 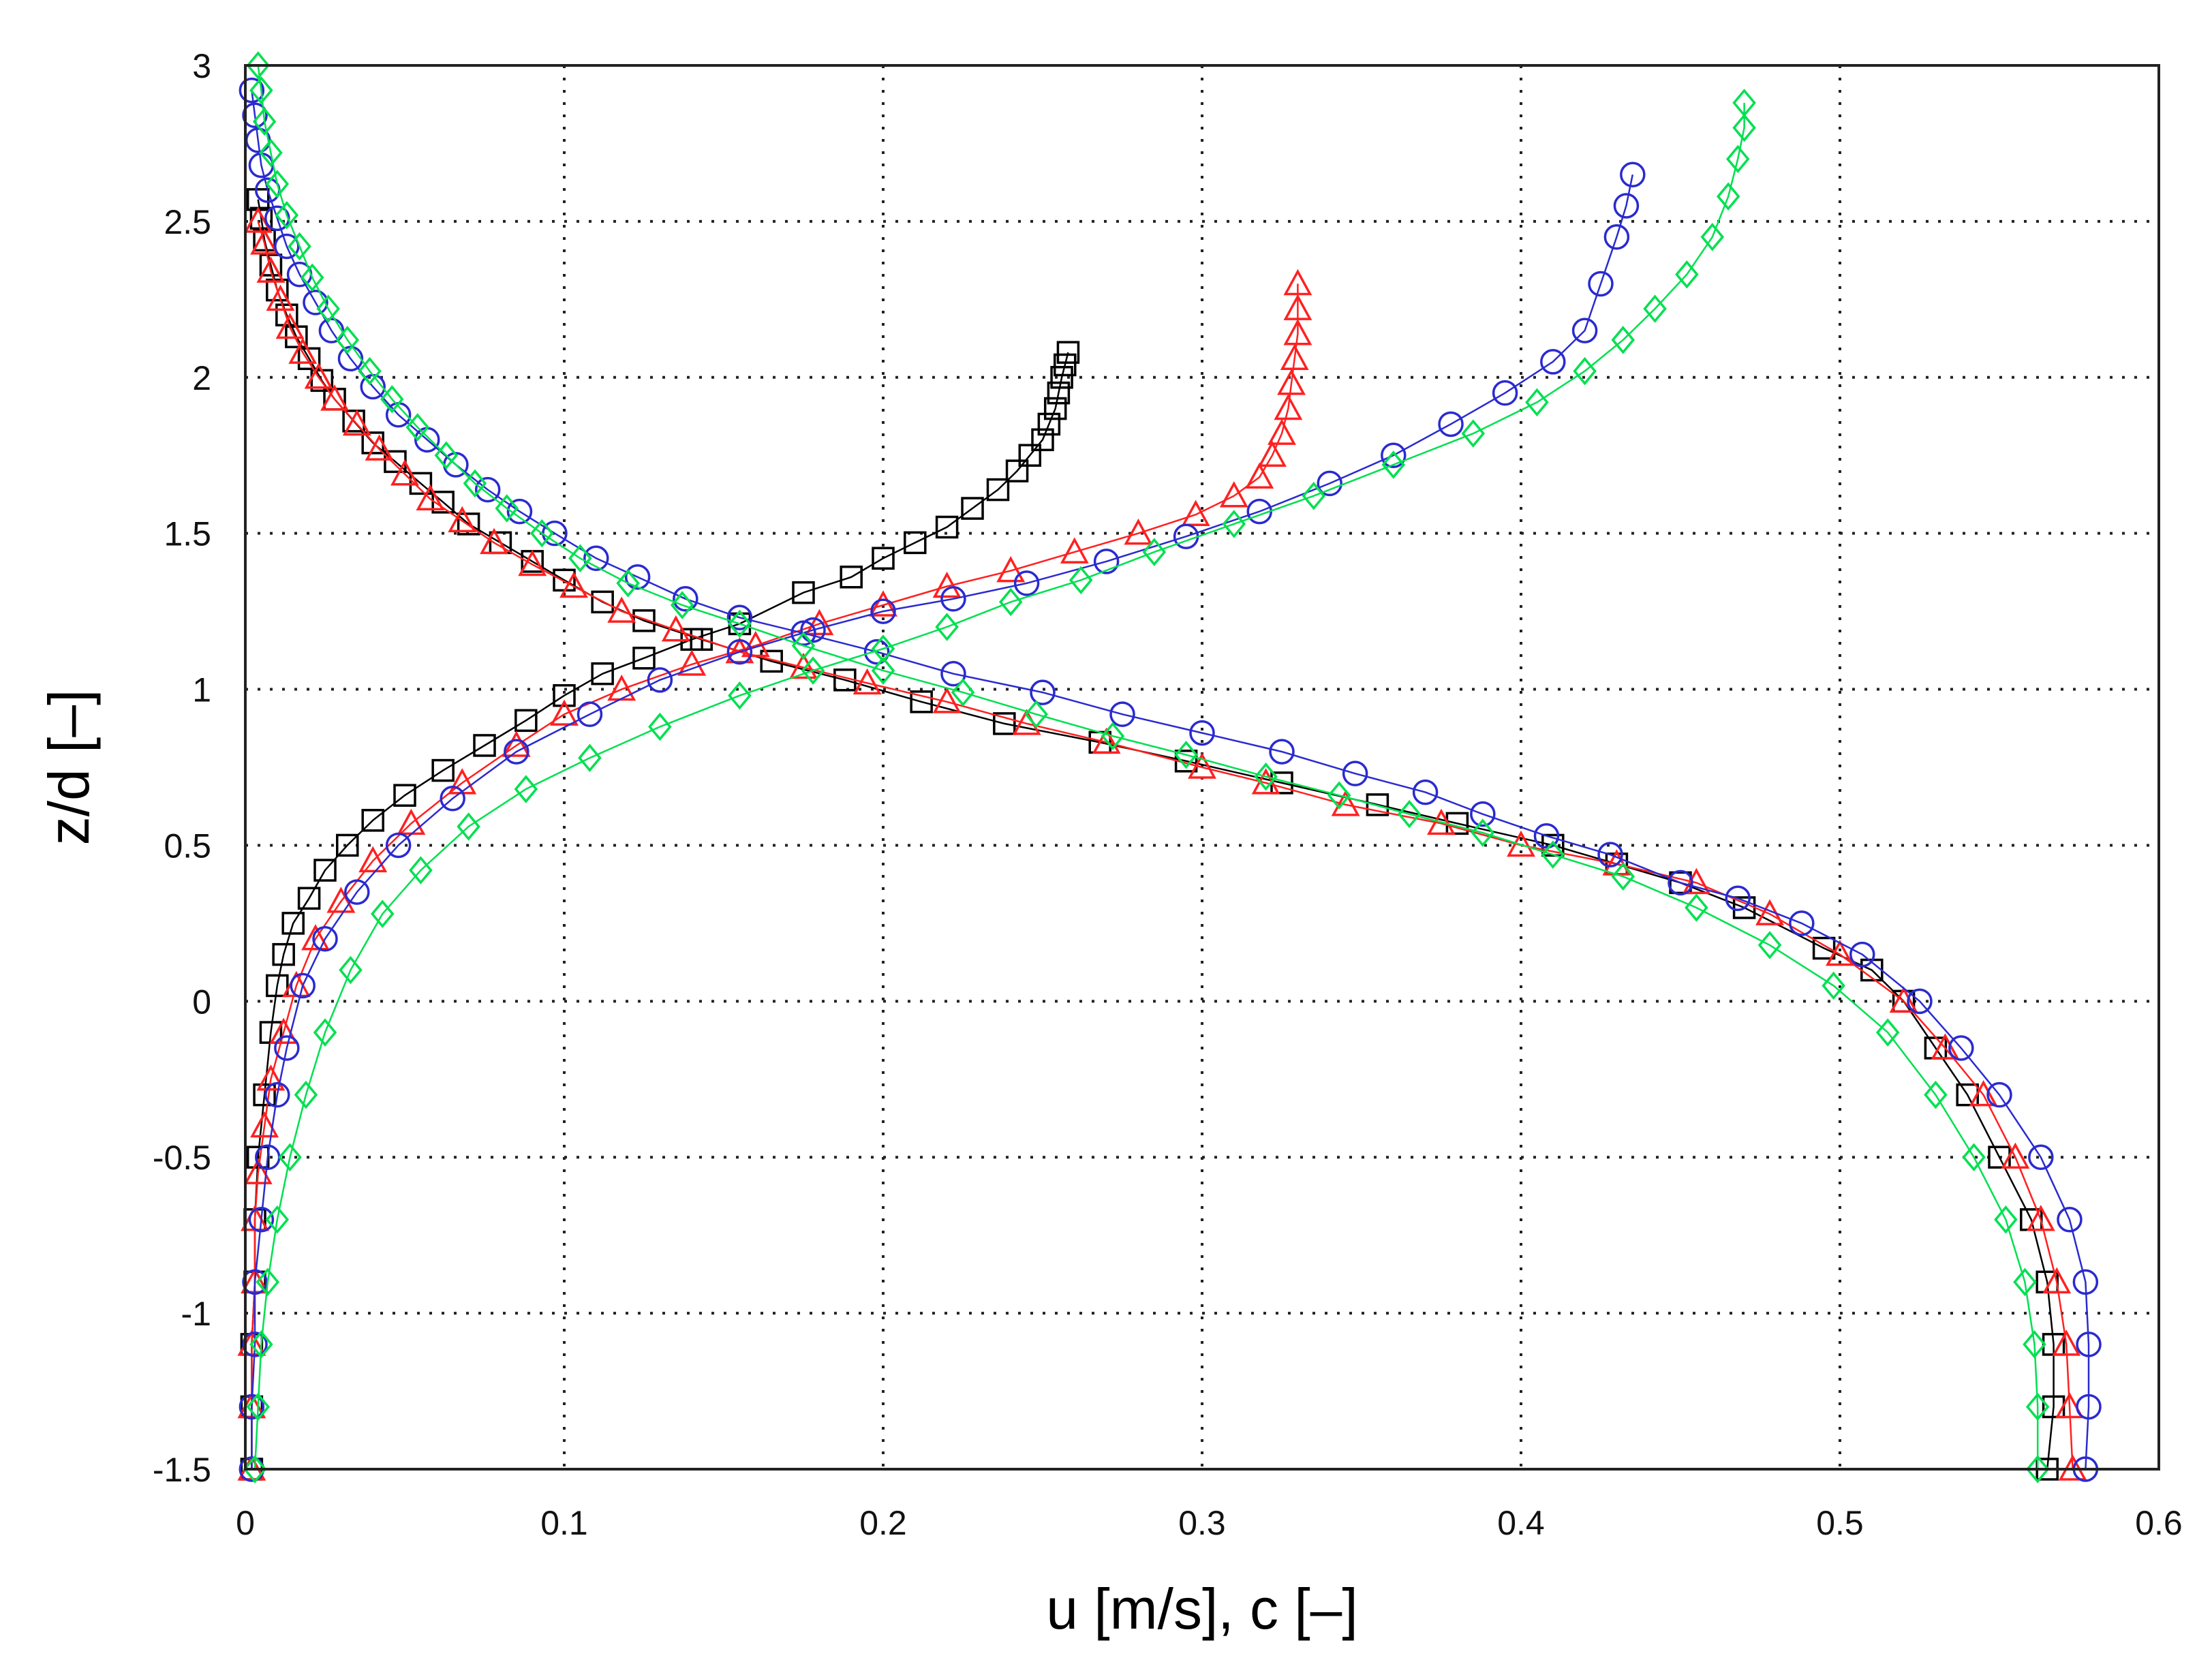 What do you see at coordinates (1521, 1523) in the screenshot?
I see `x-tick-label: 0.4` at bounding box center [1521, 1523].